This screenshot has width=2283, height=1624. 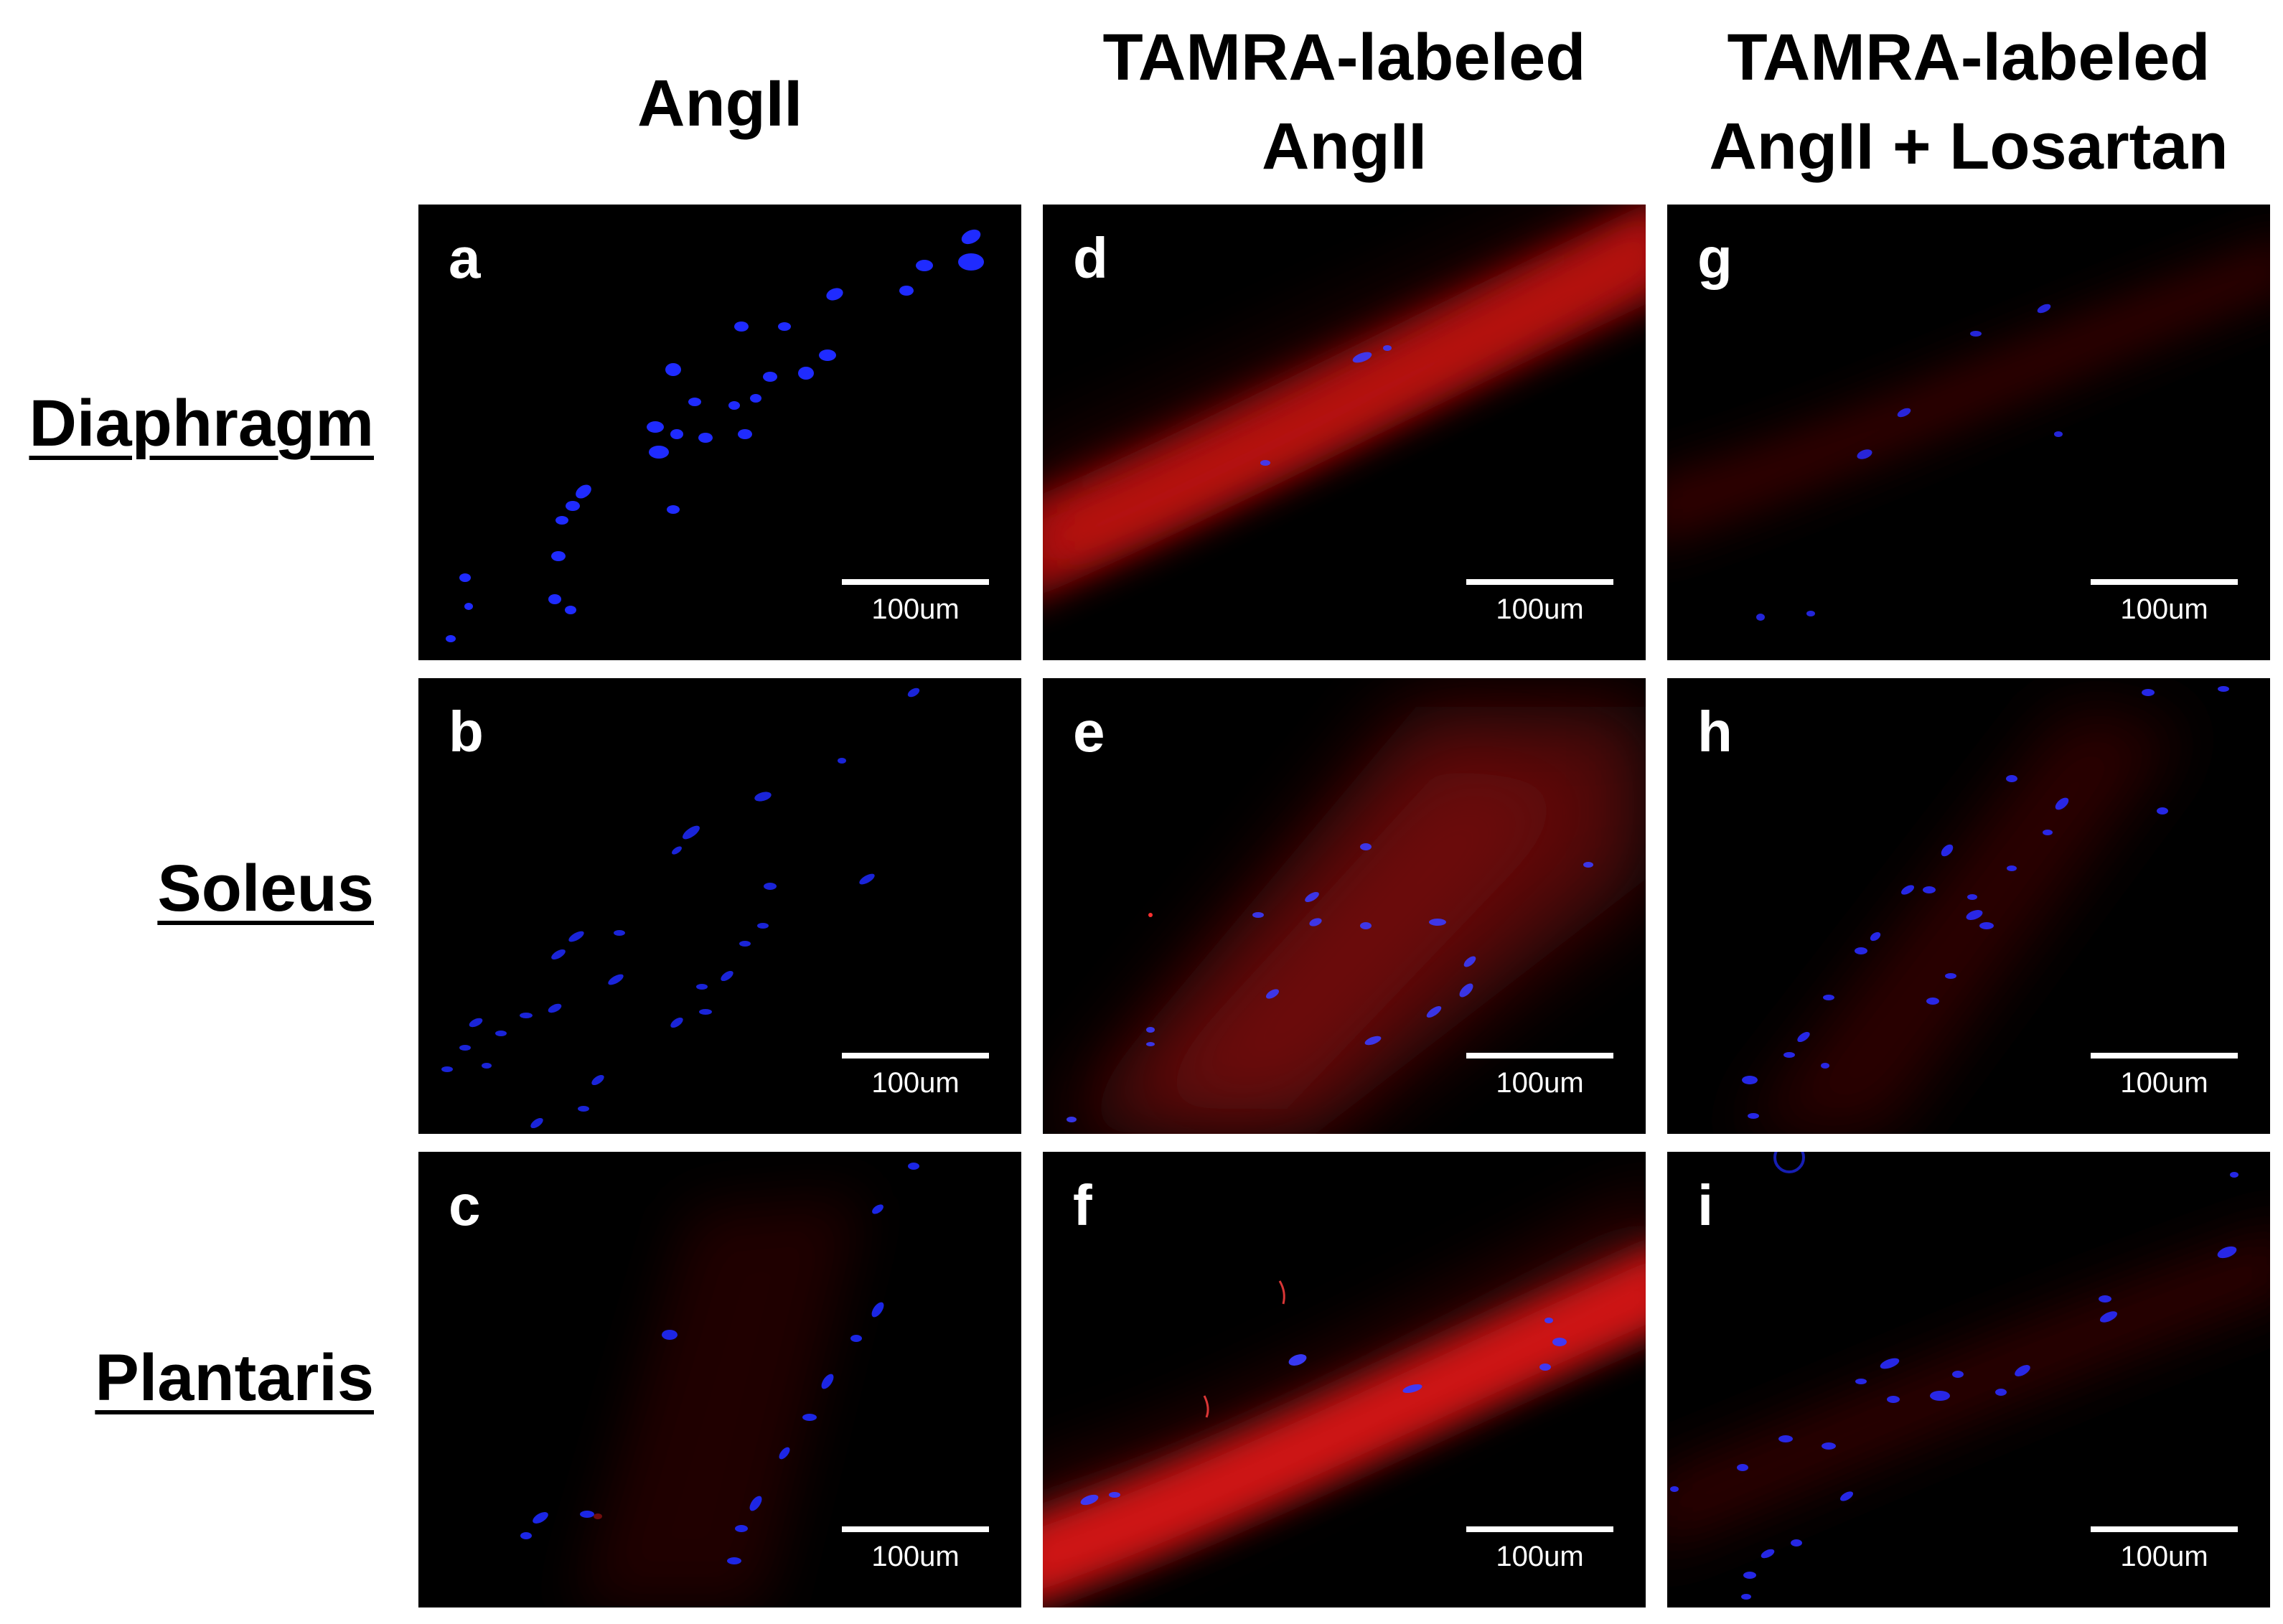 What do you see at coordinates (1540, 1556) in the screenshot?
I see `scale-label-f: 100um` at bounding box center [1540, 1556].